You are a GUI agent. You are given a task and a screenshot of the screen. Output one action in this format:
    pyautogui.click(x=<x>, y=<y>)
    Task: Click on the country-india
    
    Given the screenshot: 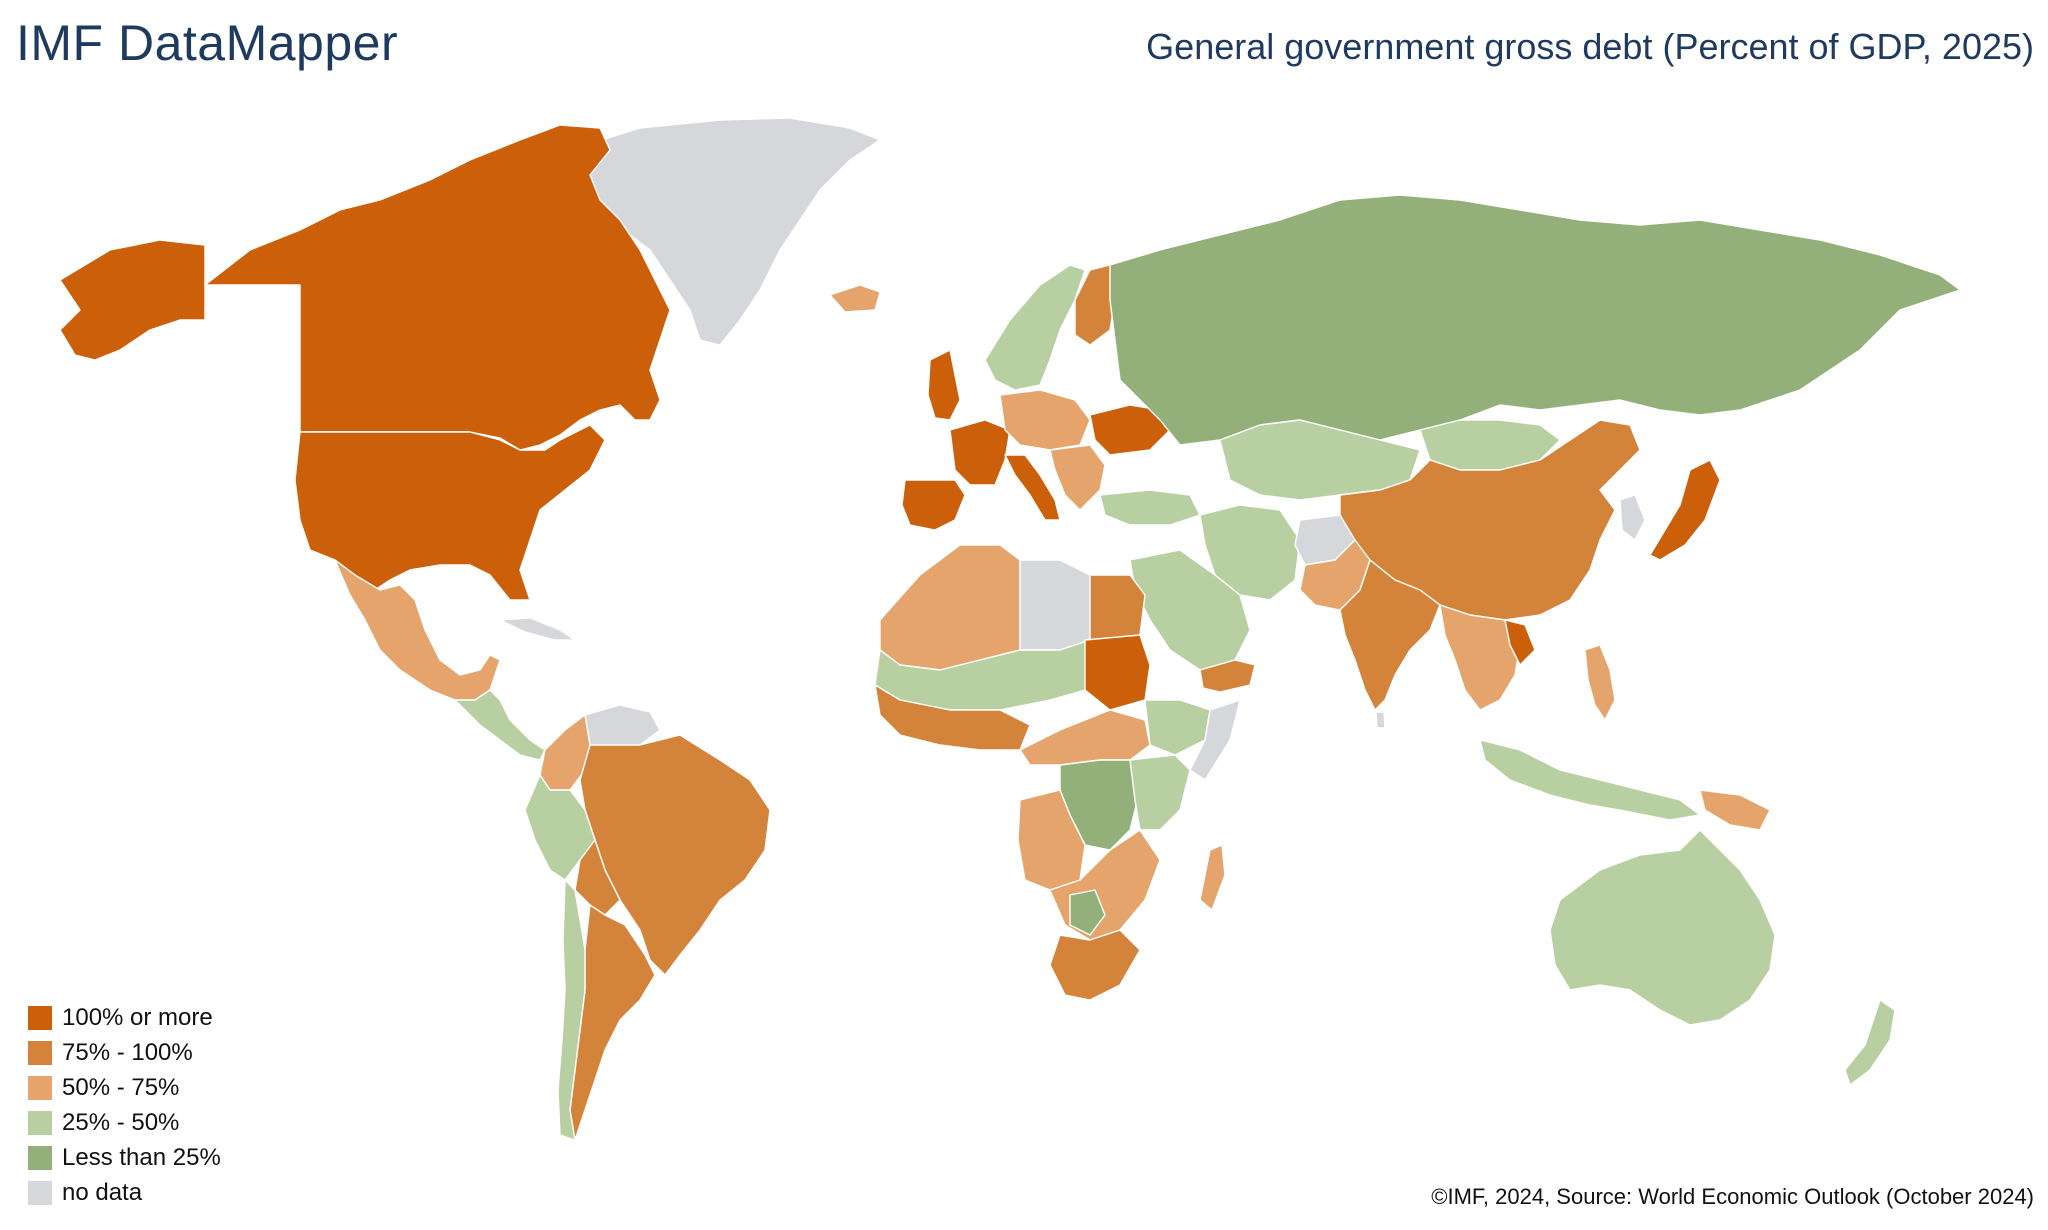 What is the action you would take?
    pyautogui.click(x=1390, y=635)
    